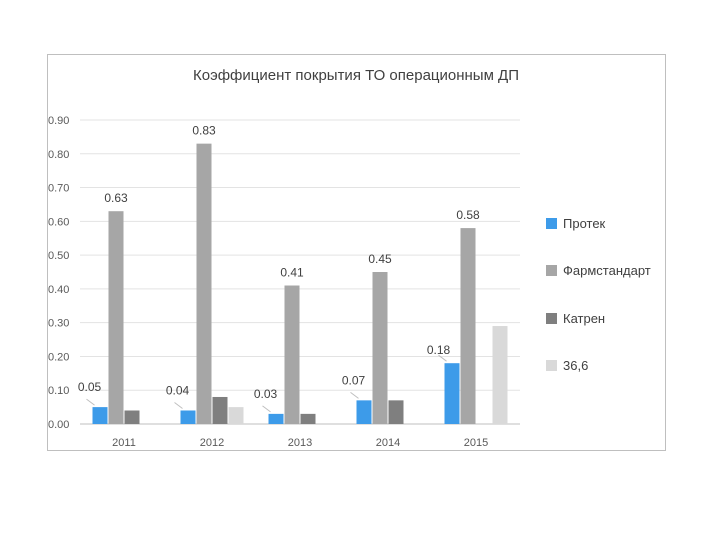 The width and height of the screenshot is (720, 540). Describe the element at coordinates (468, 215) in the screenshot. I see `data-label: 0.58` at that location.